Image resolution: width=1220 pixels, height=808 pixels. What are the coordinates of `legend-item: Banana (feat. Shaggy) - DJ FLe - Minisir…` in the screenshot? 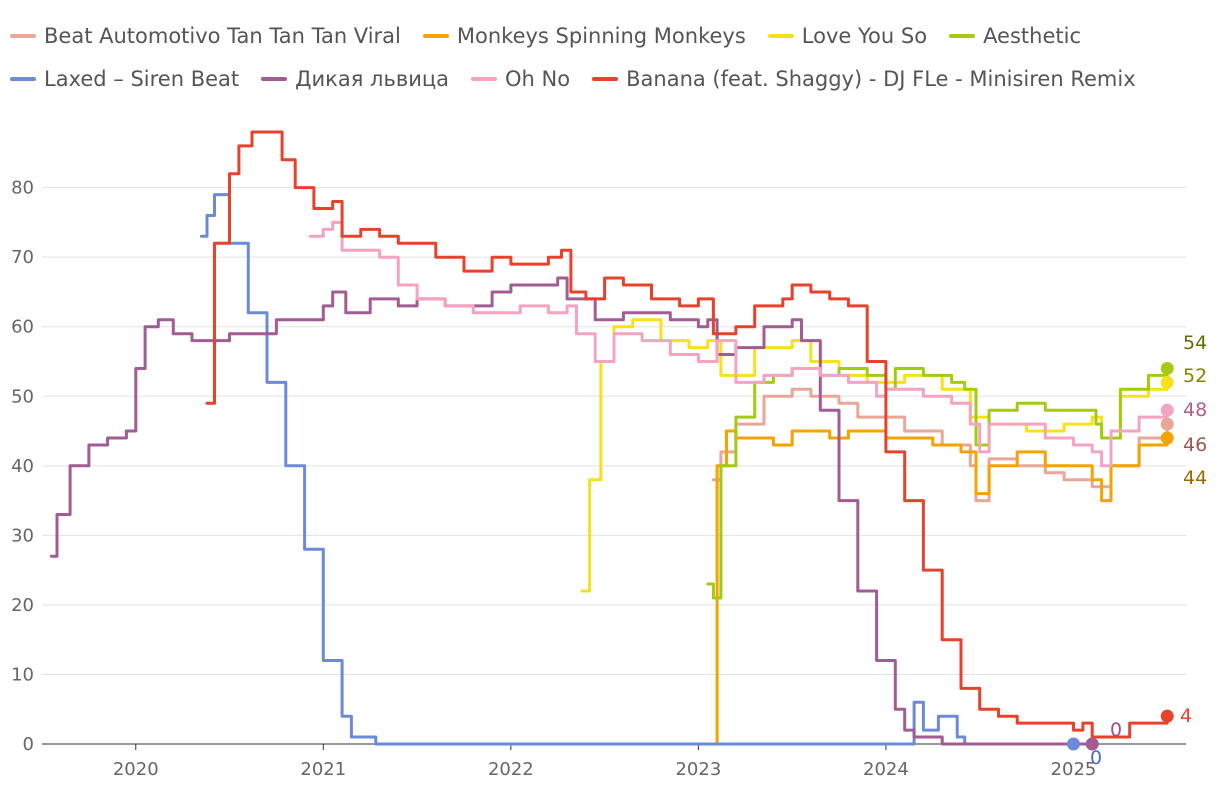 It's located at (864, 79).